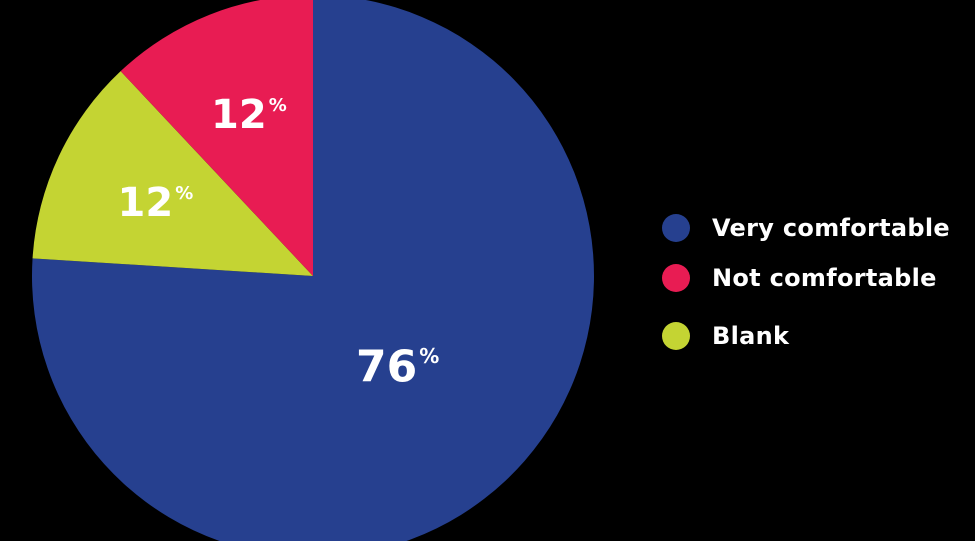 This screenshot has width=975, height=541. Describe the element at coordinates (806, 336) in the screenshot. I see `legend-item-blank: Blank` at that location.